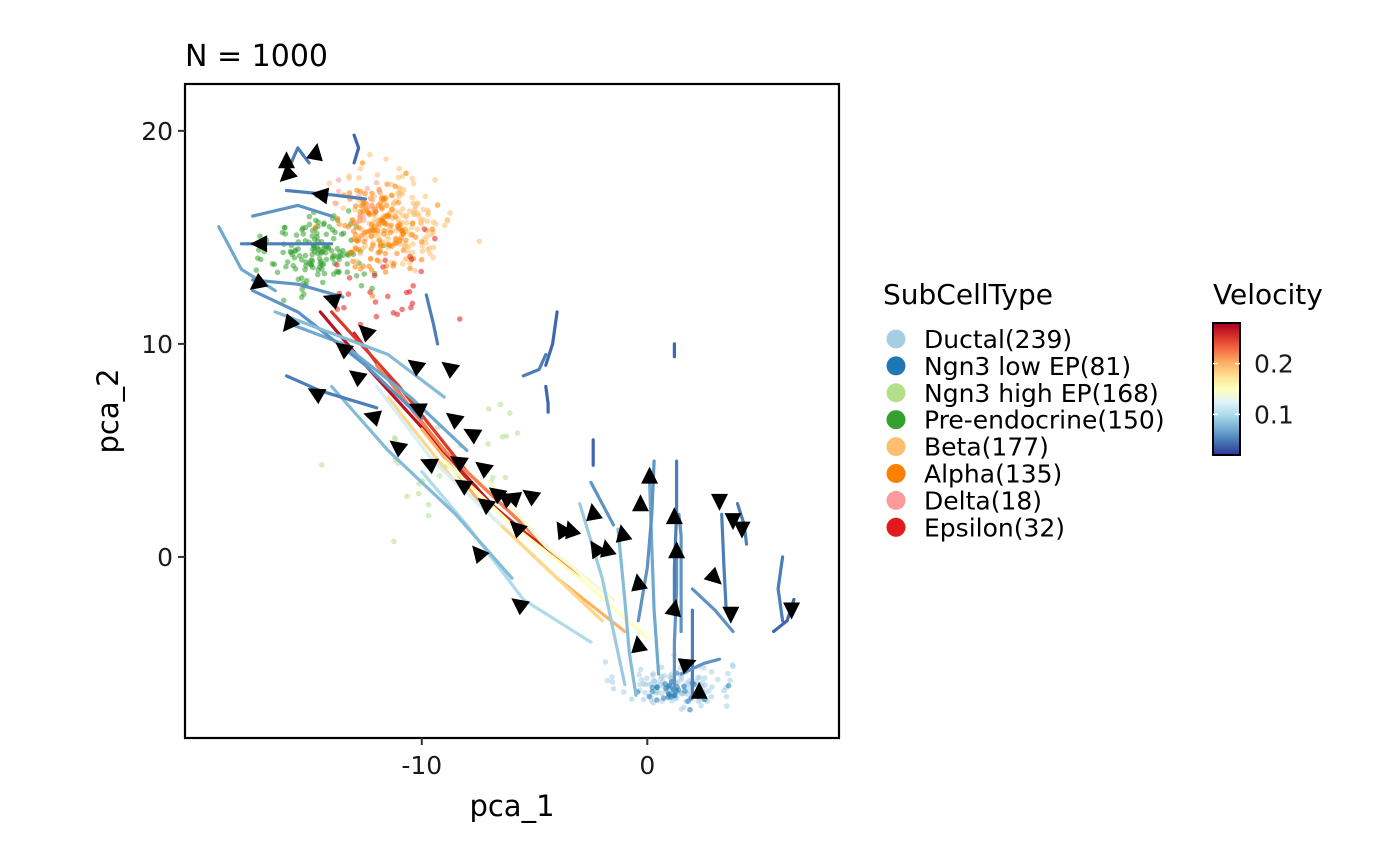 The width and height of the screenshot is (1400, 866). Describe the element at coordinates (983, 500) in the screenshot. I see `legend-item-label: Delta(18)` at that location.